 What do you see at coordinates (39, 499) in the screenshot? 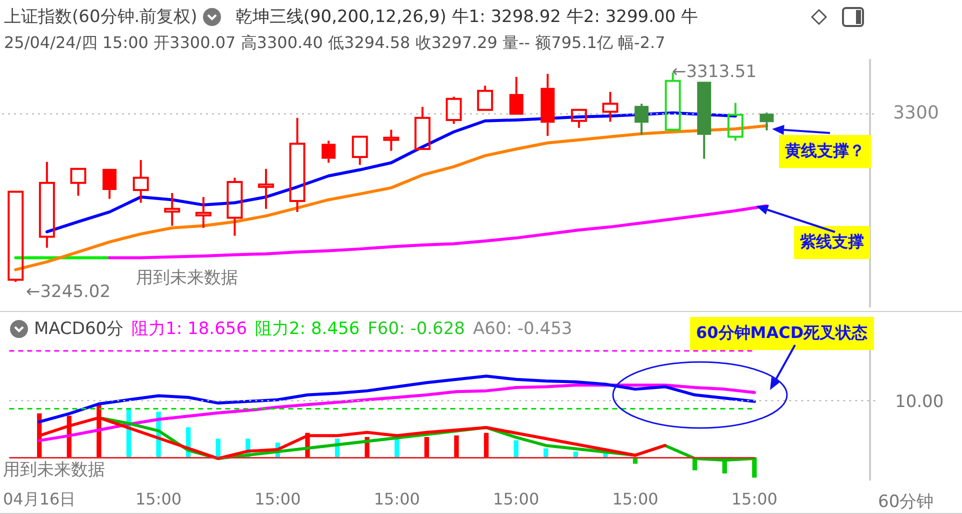
I see `x-tick-label: 04月16日` at bounding box center [39, 499].